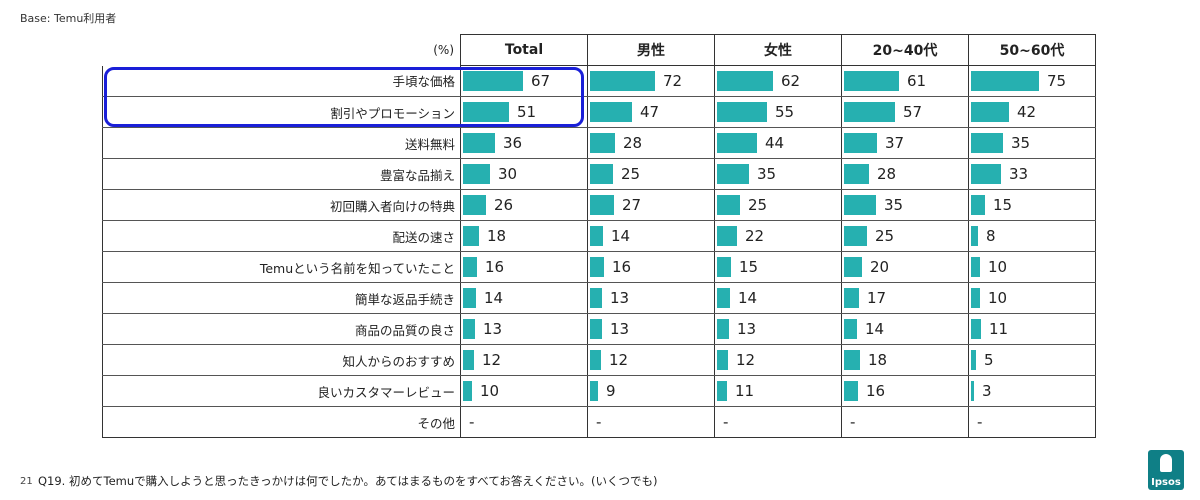  I want to click on category-label: 知人からのおすすめ, so click(281, 360).